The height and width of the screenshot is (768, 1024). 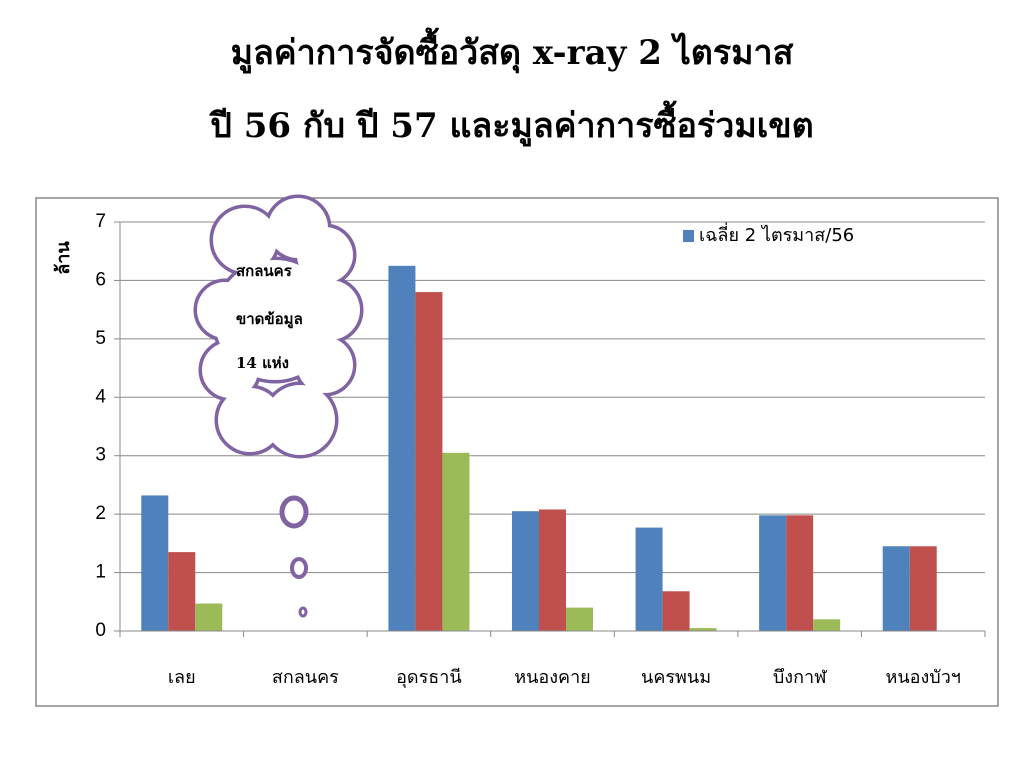 What do you see at coordinates (100, 279) in the screenshot?
I see `y-tick-label: 6` at bounding box center [100, 279].